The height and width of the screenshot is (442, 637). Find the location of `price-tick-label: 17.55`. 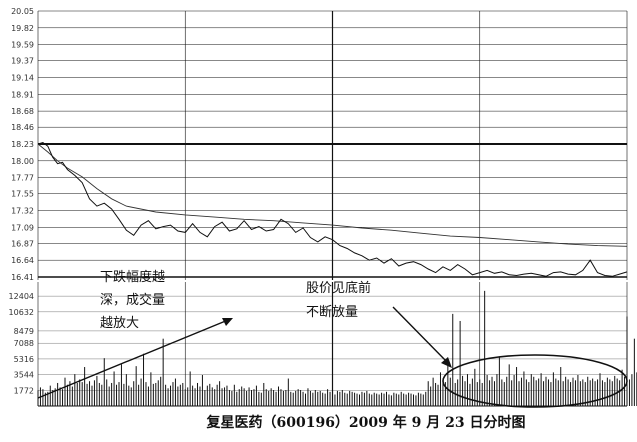

price-tick-label: 17.55 is located at coordinates (22, 194).